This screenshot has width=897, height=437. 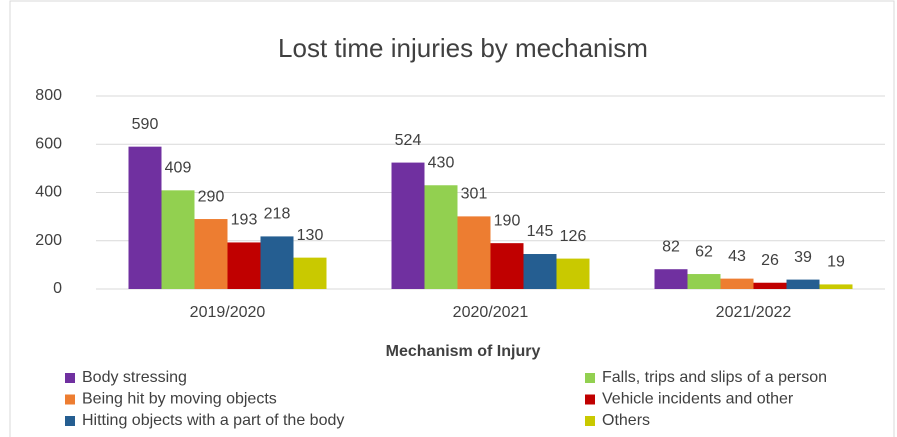 What do you see at coordinates (463, 351) in the screenshot?
I see `x-axis-title: Mechanism of Injury` at bounding box center [463, 351].